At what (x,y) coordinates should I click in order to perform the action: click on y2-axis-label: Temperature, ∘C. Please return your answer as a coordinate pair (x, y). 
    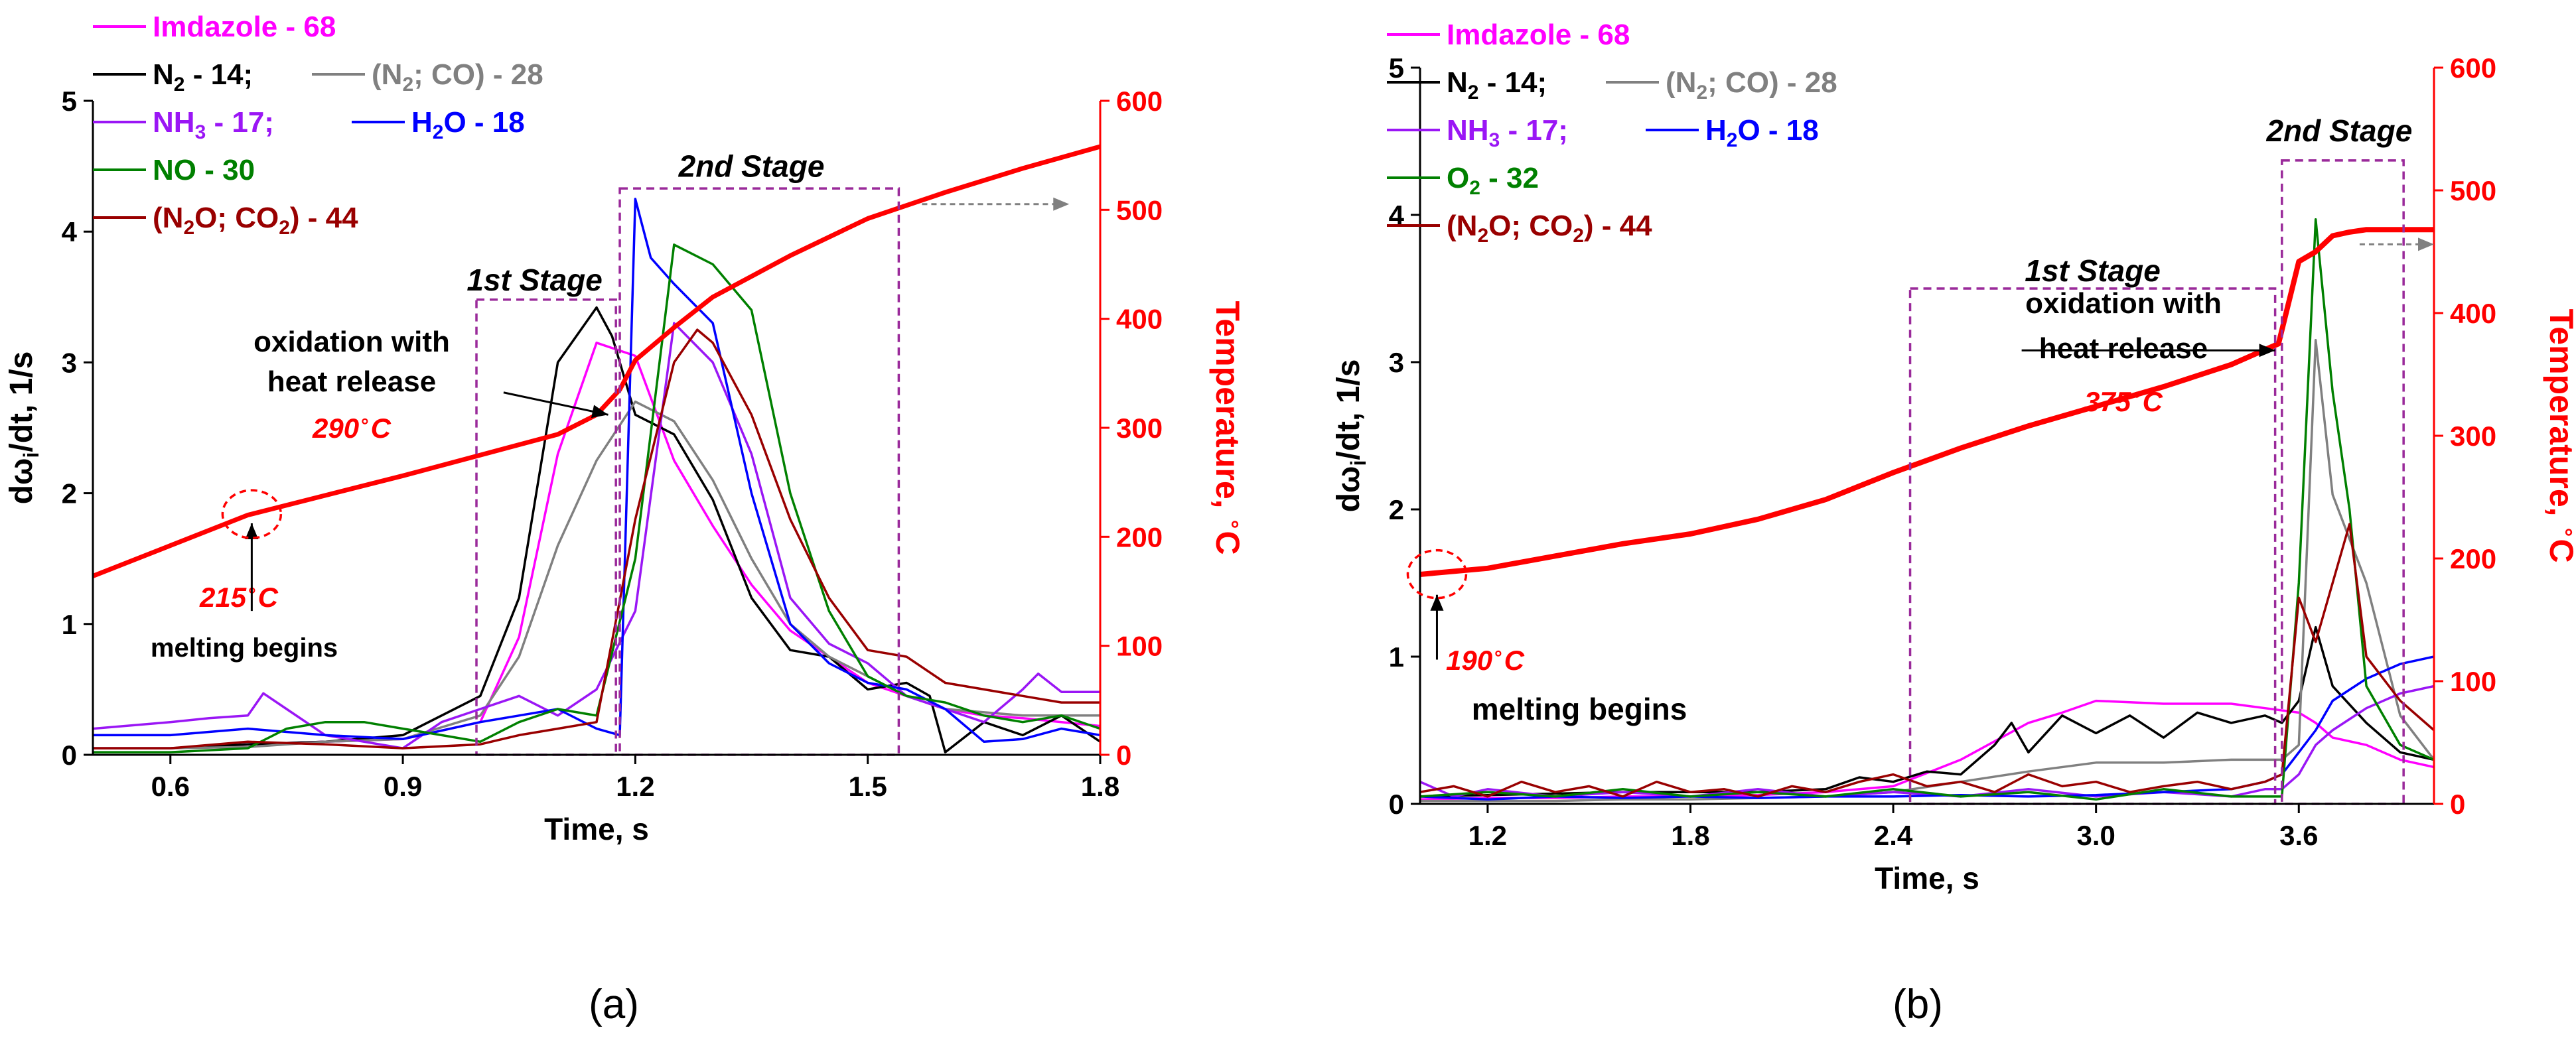
    Looking at the image, I should click on (1229, 427).